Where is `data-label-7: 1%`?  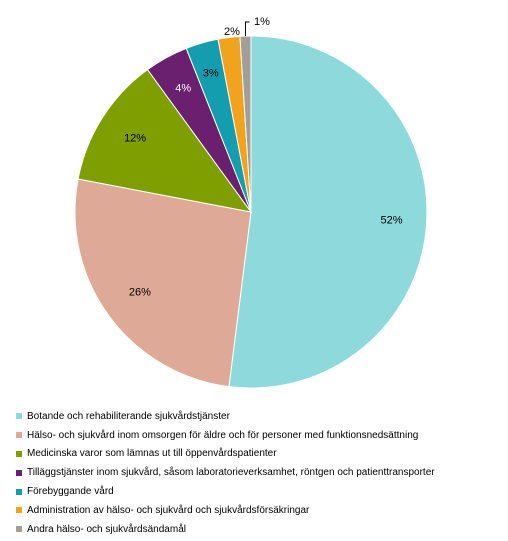
data-label-7: 1% is located at coordinates (262, 22).